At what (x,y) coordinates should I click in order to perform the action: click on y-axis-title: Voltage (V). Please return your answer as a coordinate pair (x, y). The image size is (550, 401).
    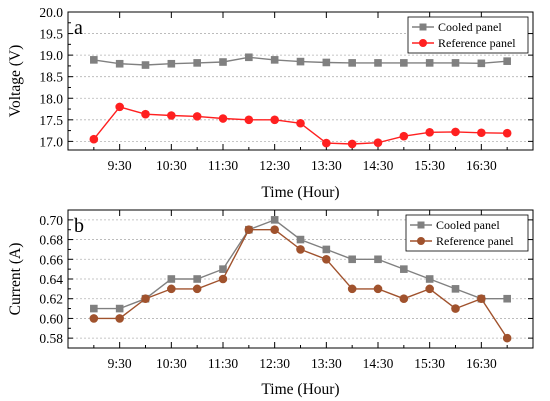
    Looking at the image, I should click on (15, 81).